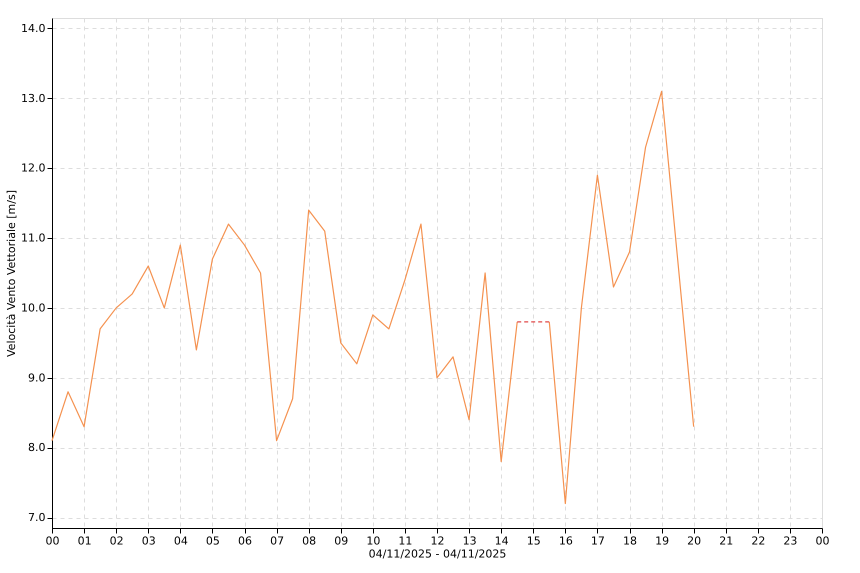 The image size is (860, 573). Describe the element at coordinates (790, 541) in the screenshot. I see `x-tick-label: 23` at that location.